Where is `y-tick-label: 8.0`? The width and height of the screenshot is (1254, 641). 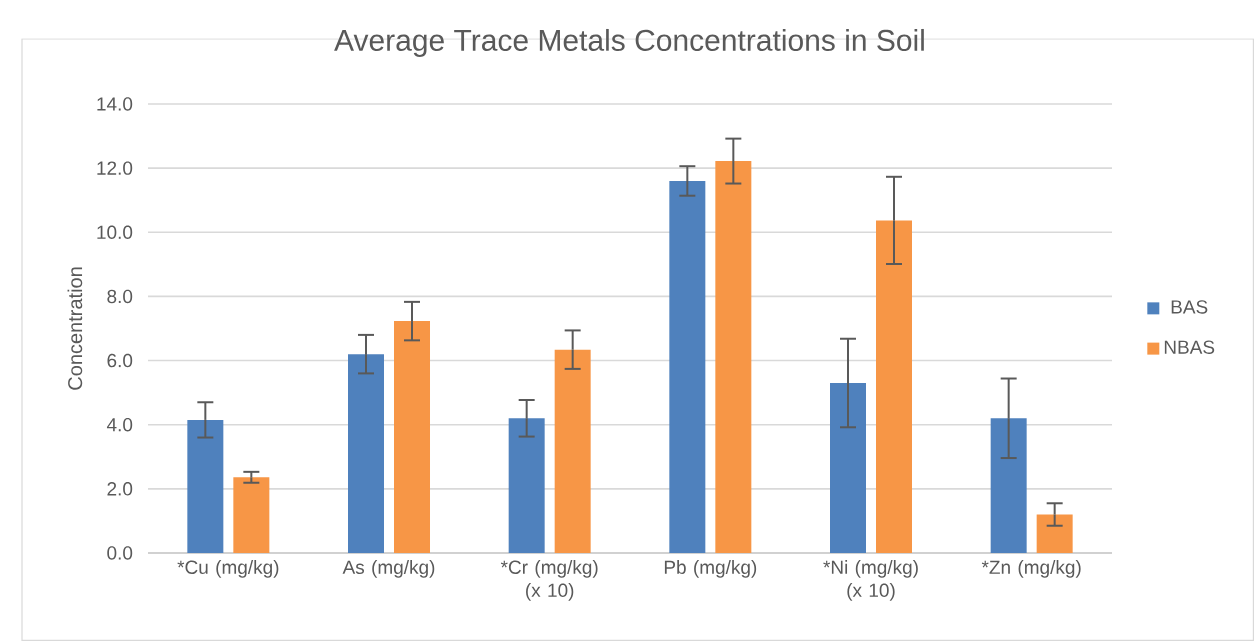
y-tick-label: 8.0 is located at coordinates (120, 296).